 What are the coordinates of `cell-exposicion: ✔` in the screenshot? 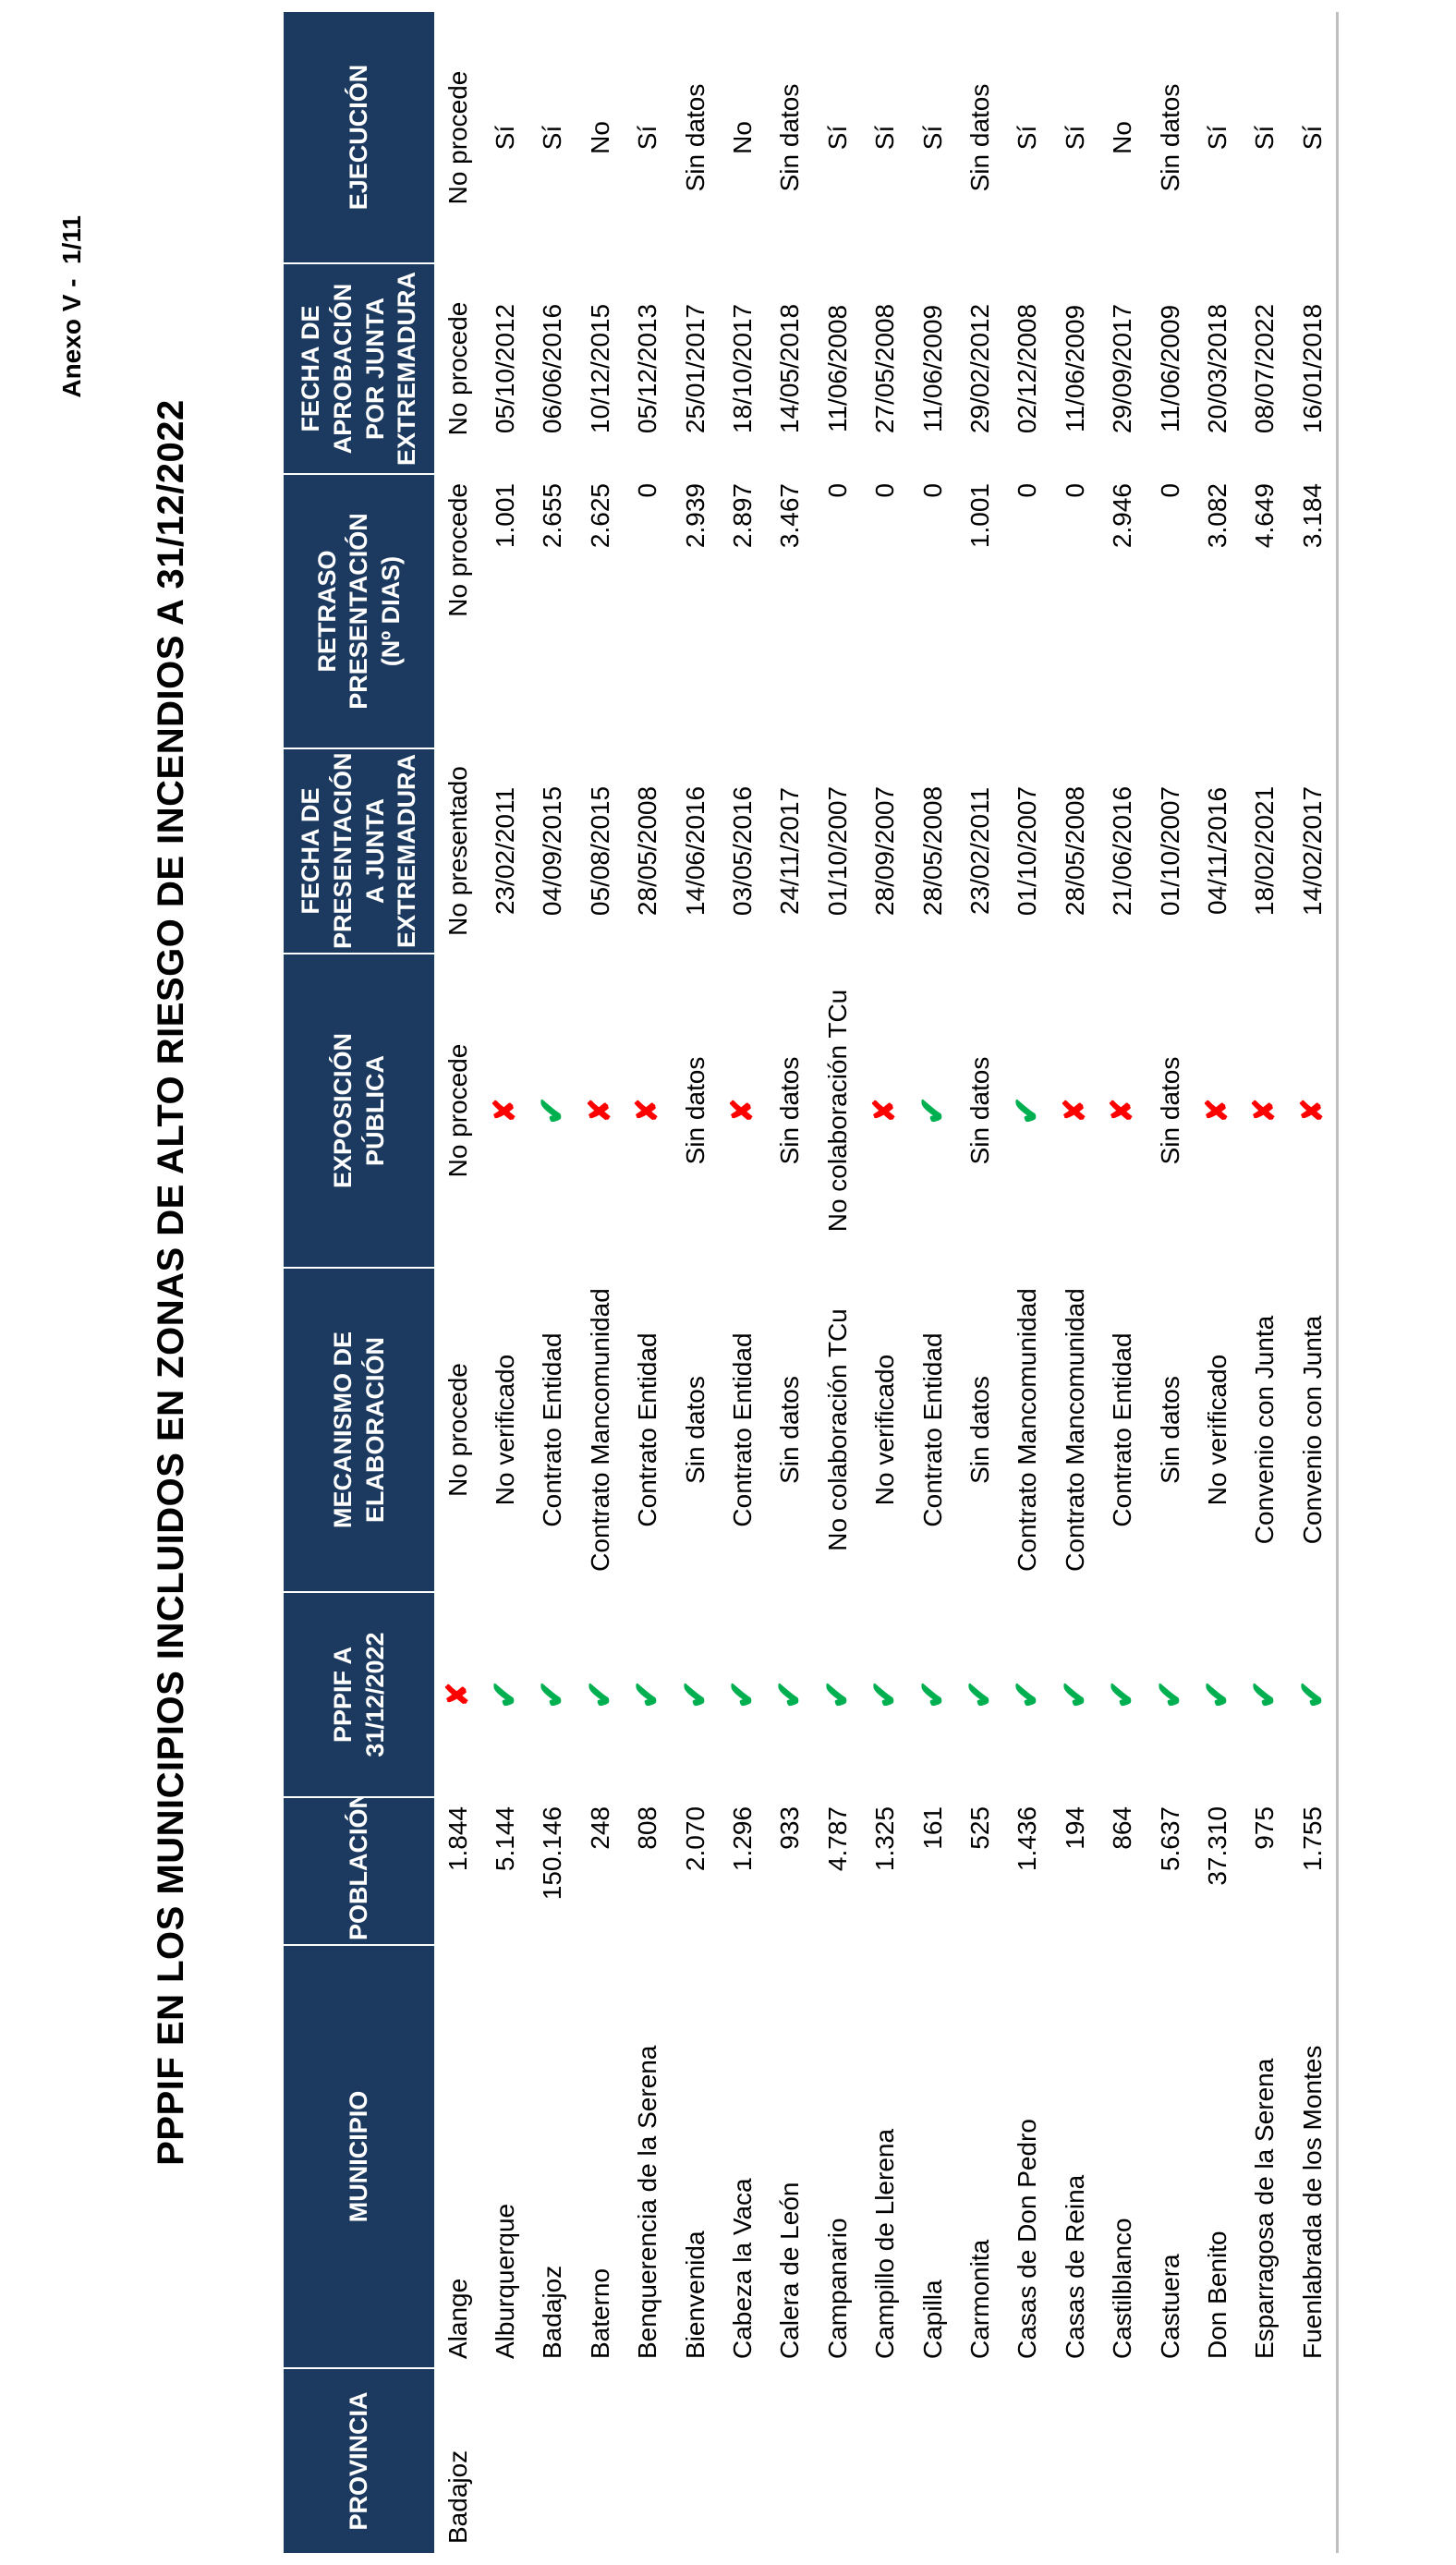 It's located at (1027, 1111).